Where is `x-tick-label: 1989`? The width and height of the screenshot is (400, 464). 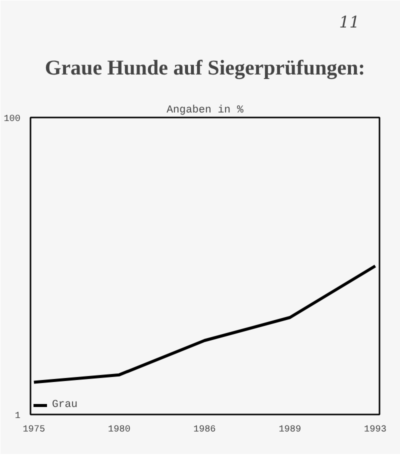
x-tick-label: 1989 is located at coordinates (290, 429).